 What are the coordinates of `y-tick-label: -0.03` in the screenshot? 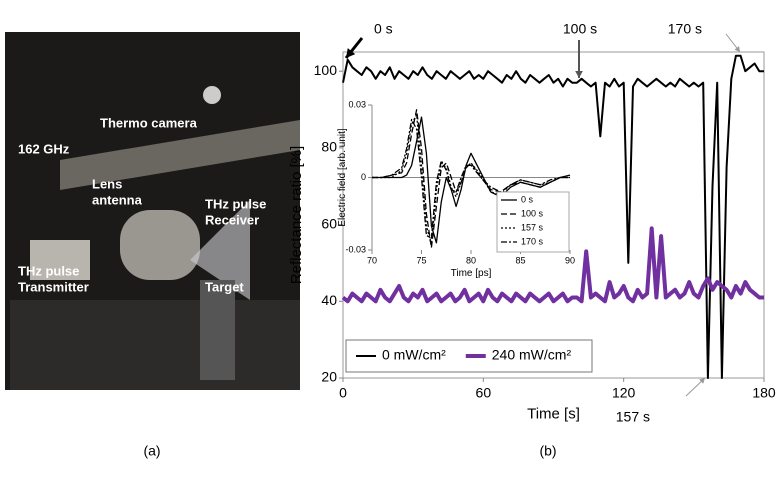 It's located at (355, 249).